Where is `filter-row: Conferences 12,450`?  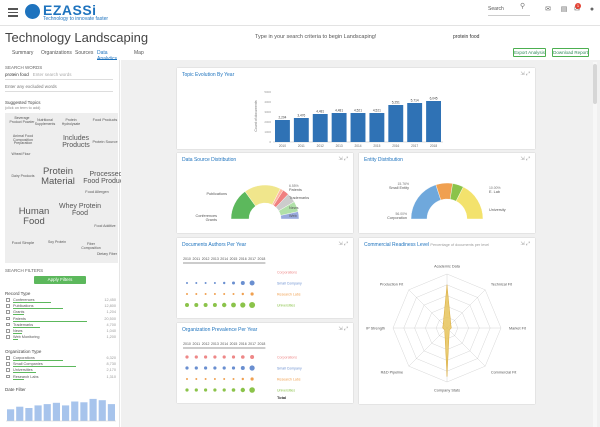
filter-row: Conferences 12,450 is located at coordinates (61, 300).